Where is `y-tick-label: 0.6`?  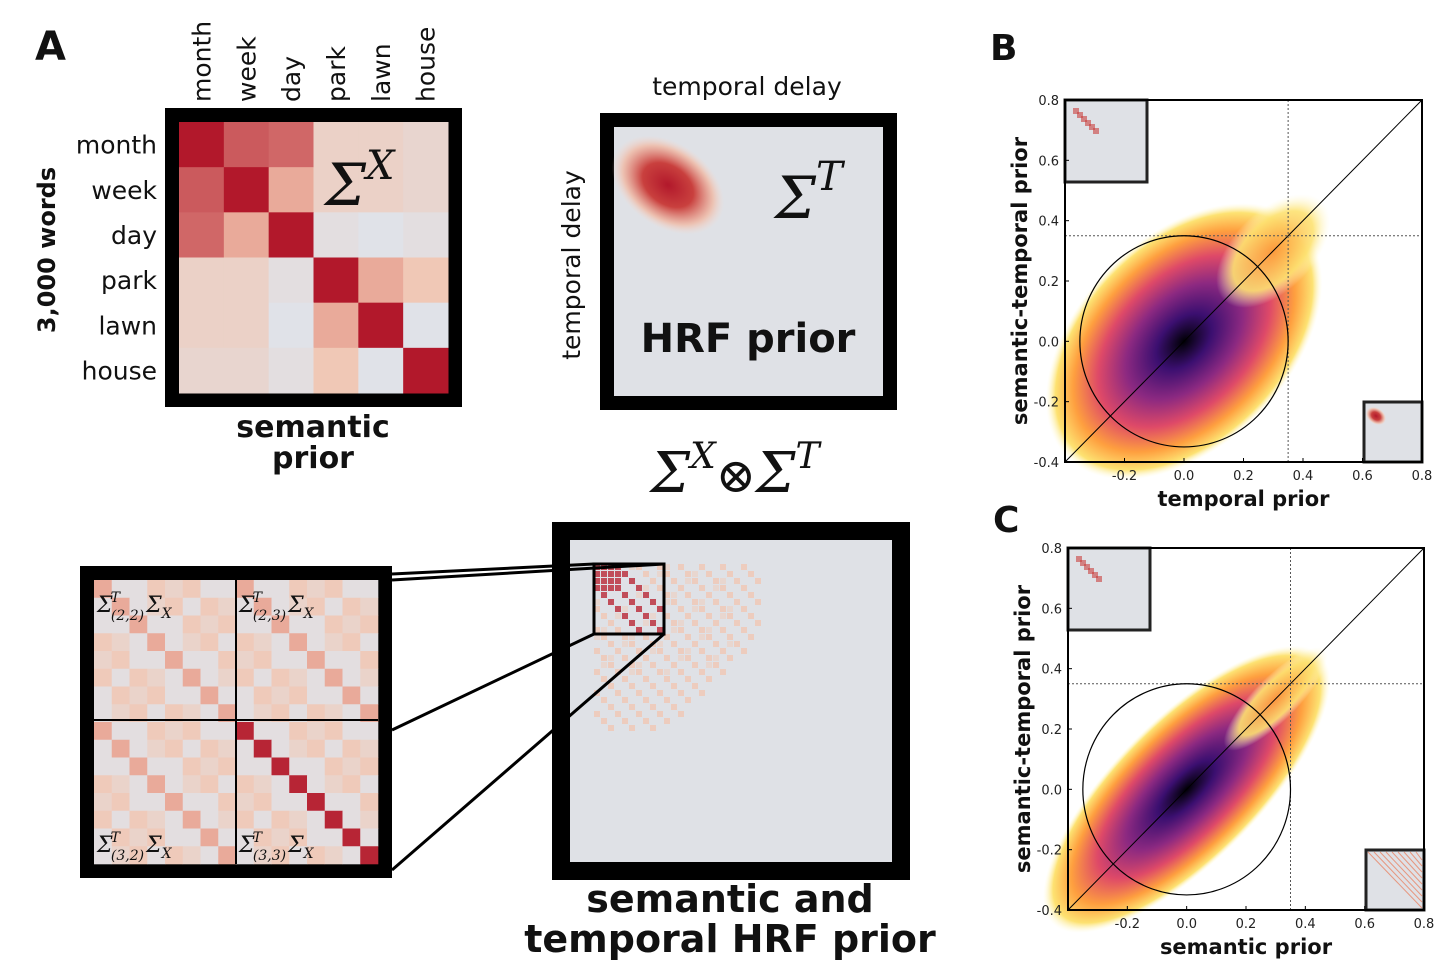 y-tick-label: 0.6 is located at coordinates (1051, 609).